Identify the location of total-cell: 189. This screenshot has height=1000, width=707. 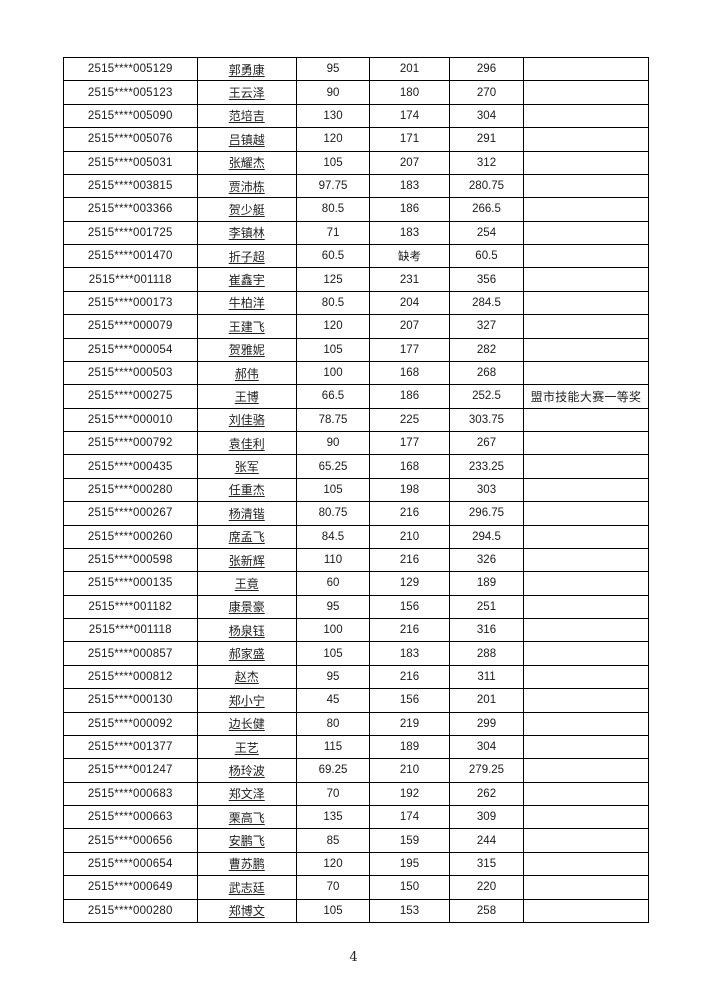
(486, 583).